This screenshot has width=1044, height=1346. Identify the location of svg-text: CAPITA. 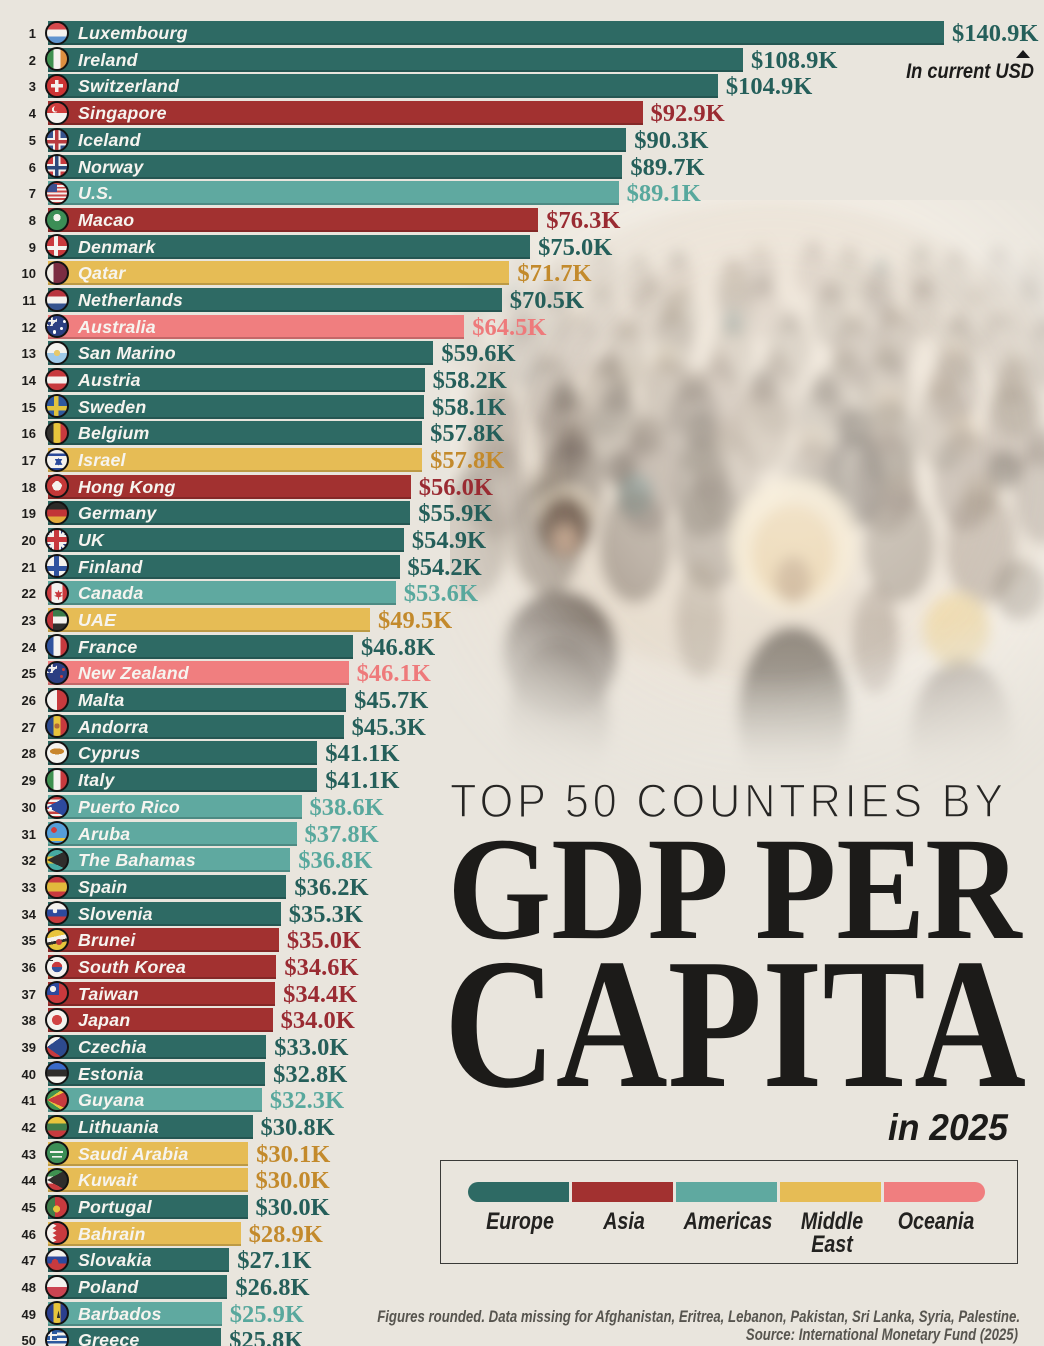
(735, 1024).